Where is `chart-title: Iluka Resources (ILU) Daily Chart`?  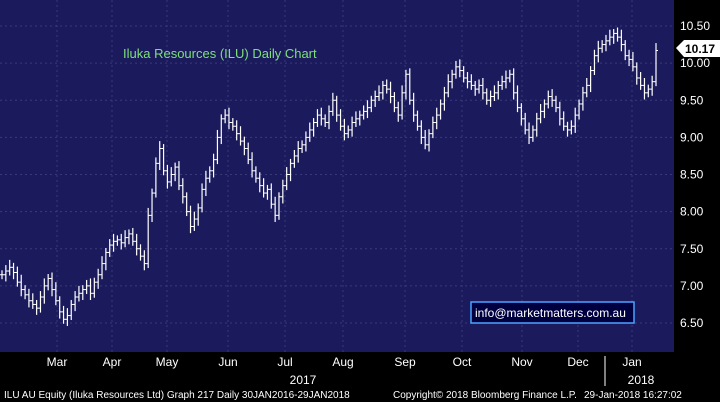 chart-title: Iluka Resources (ILU) Daily Chart is located at coordinates (220, 53).